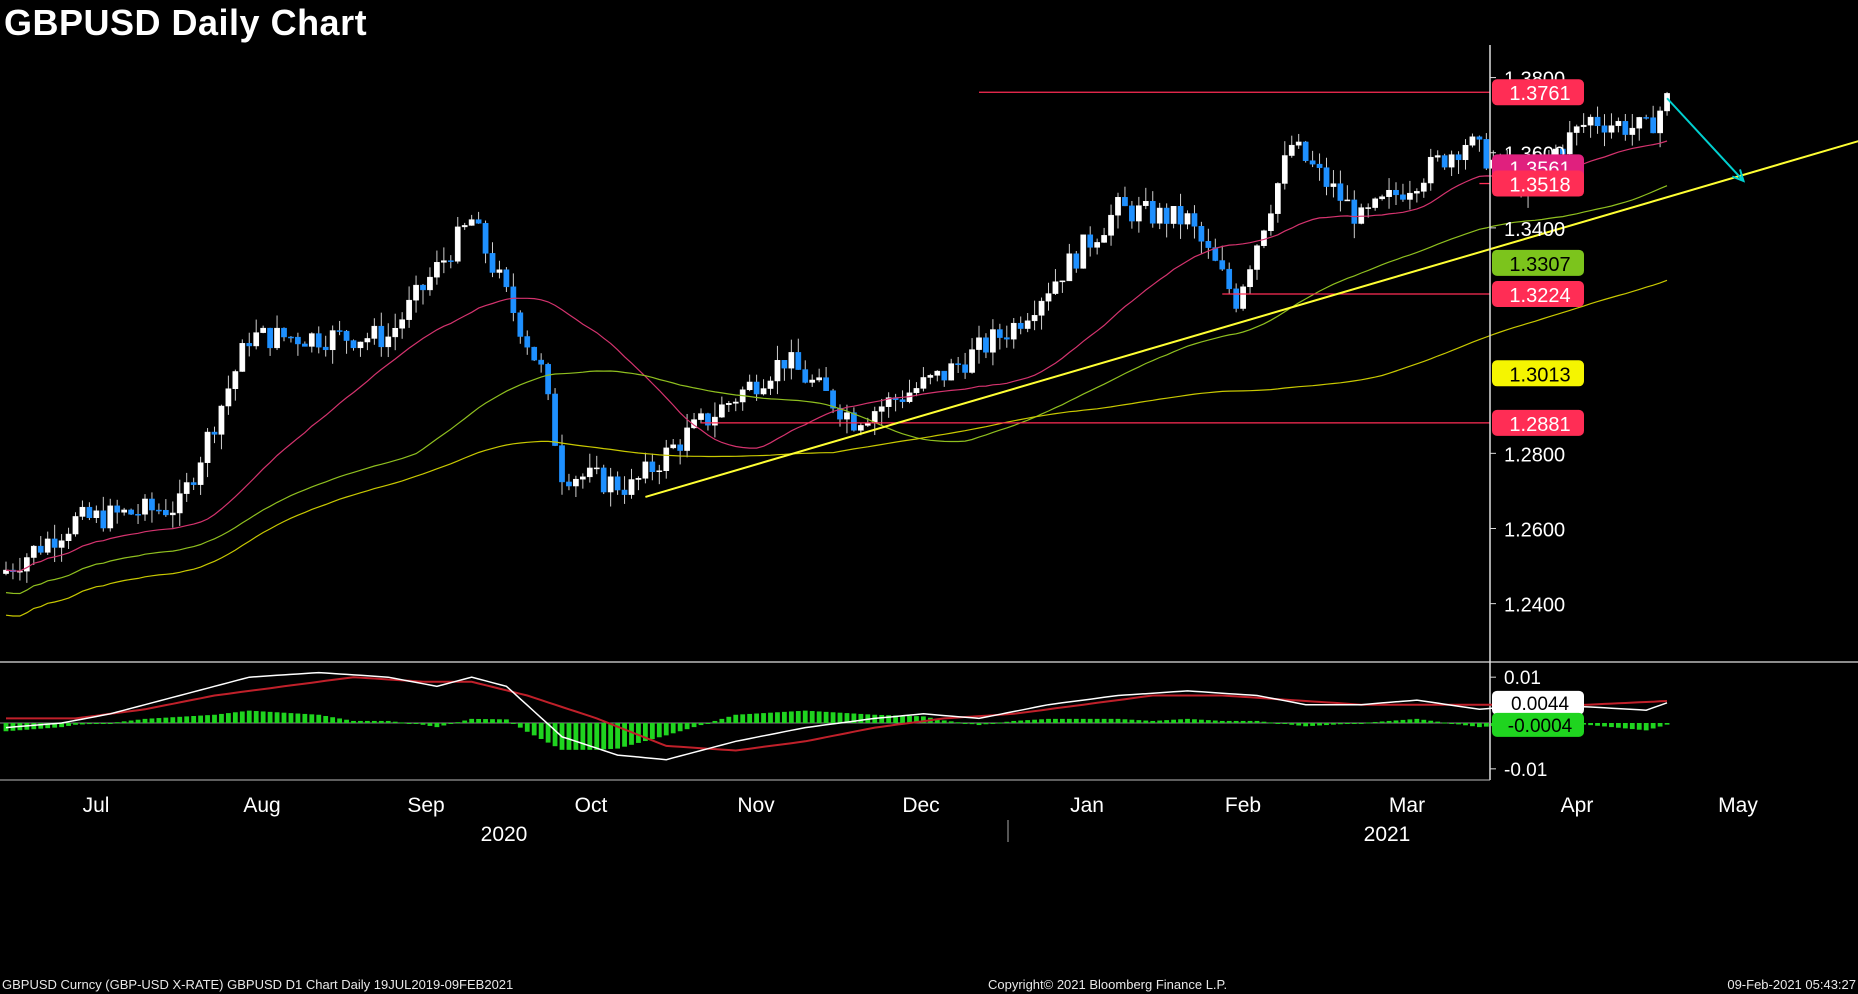 The image size is (1858, 994). I want to click on price-label-text: 1.3761, so click(1539, 94).